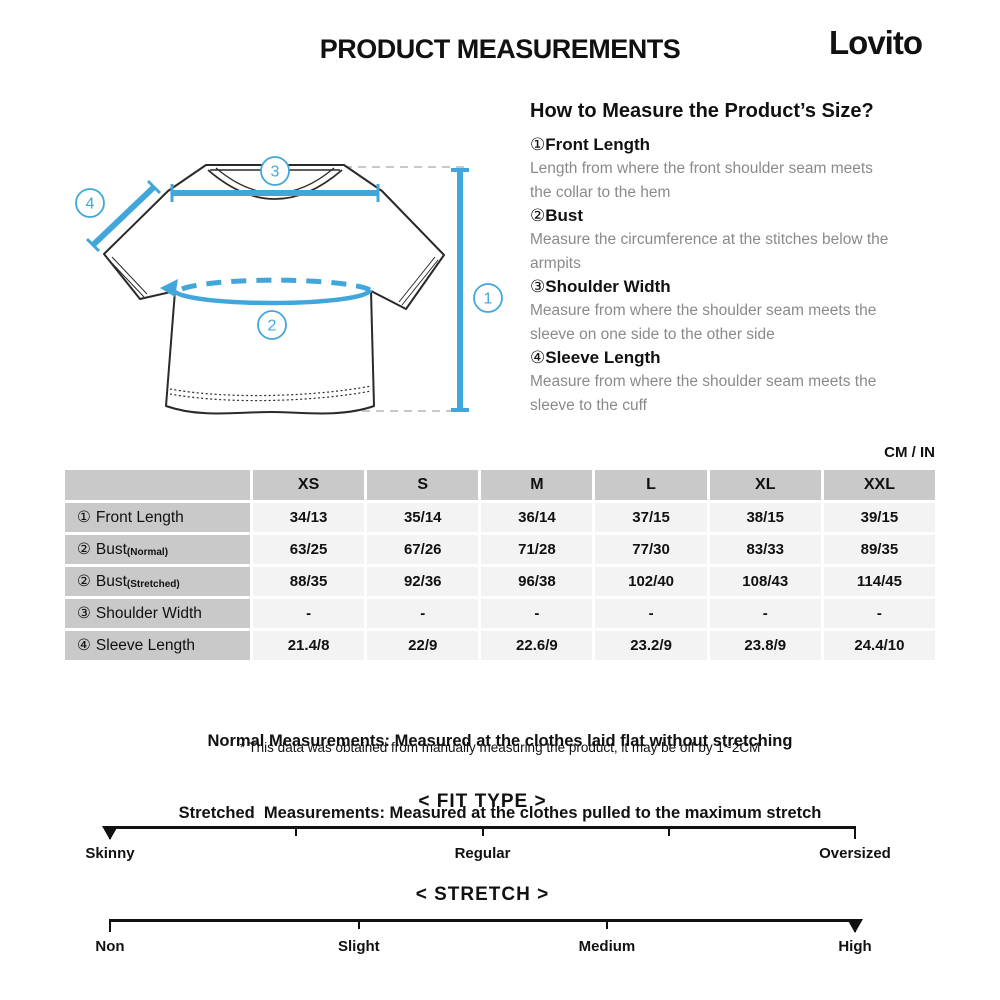  What do you see at coordinates (153, 584) in the screenshot?
I see `row-label-subscript: (Stretched)` at bounding box center [153, 584].